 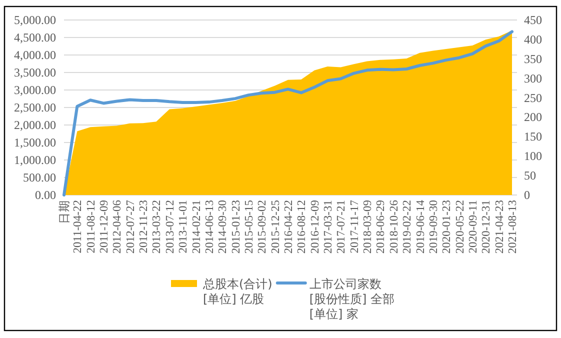 What do you see at coordinates (35, 90) in the screenshot?
I see `y-tick-label: 3,000.00` at bounding box center [35, 90].